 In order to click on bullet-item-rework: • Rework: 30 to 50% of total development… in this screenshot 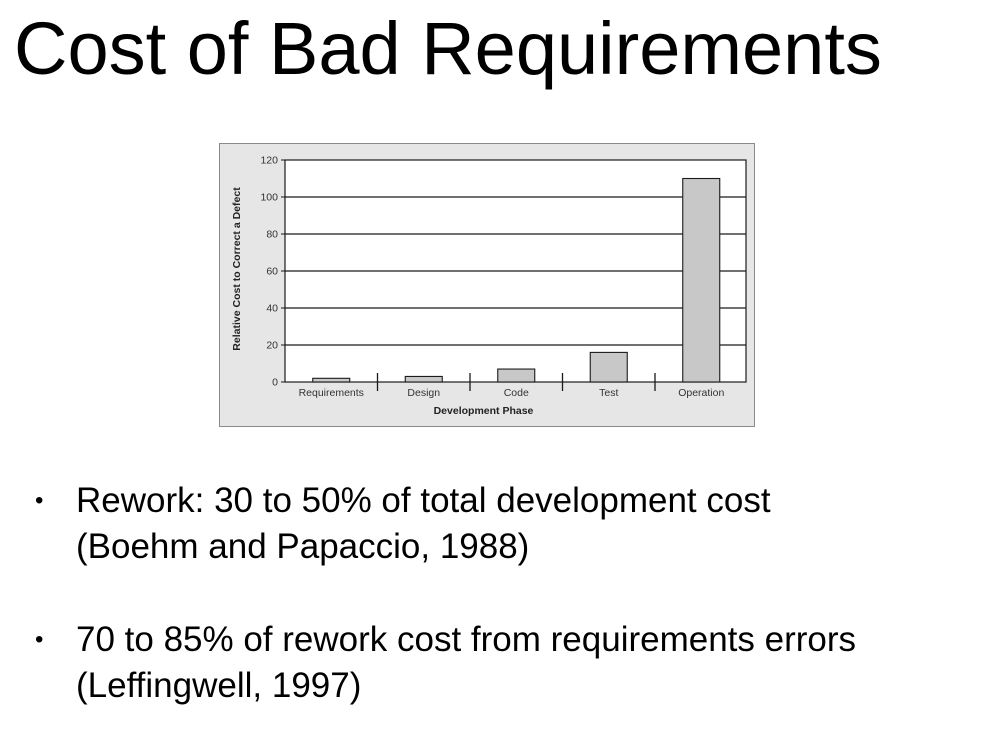, I will do `click(503, 524)`.